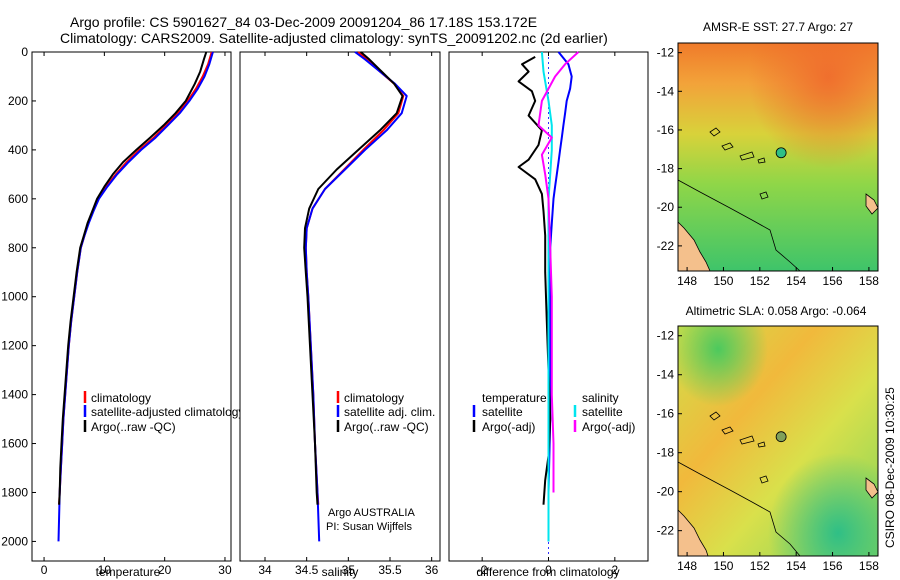 Image resolution: width=900 pixels, height=580 pixels. What do you see at coordinates (14, 395) in the screenshot?
I see `y-tick-label: 1400` at bounding box center [14, 395].